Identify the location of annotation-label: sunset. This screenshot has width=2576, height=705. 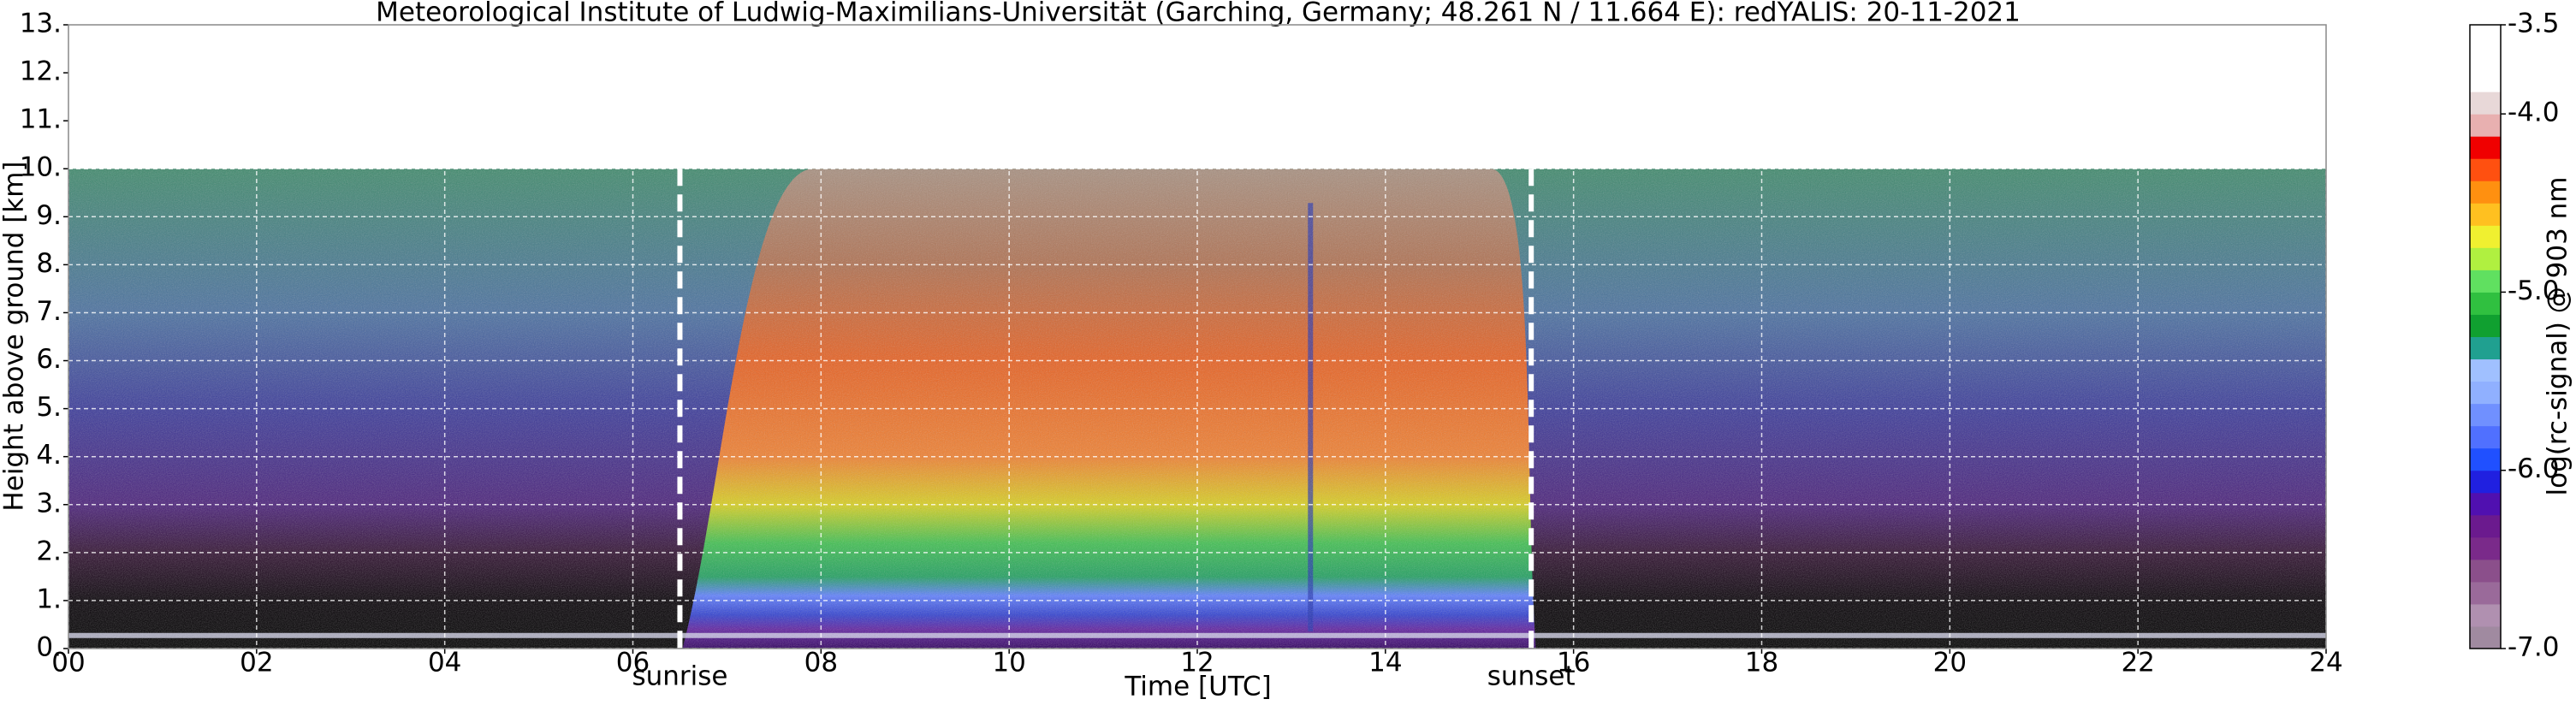
(1531, 676).